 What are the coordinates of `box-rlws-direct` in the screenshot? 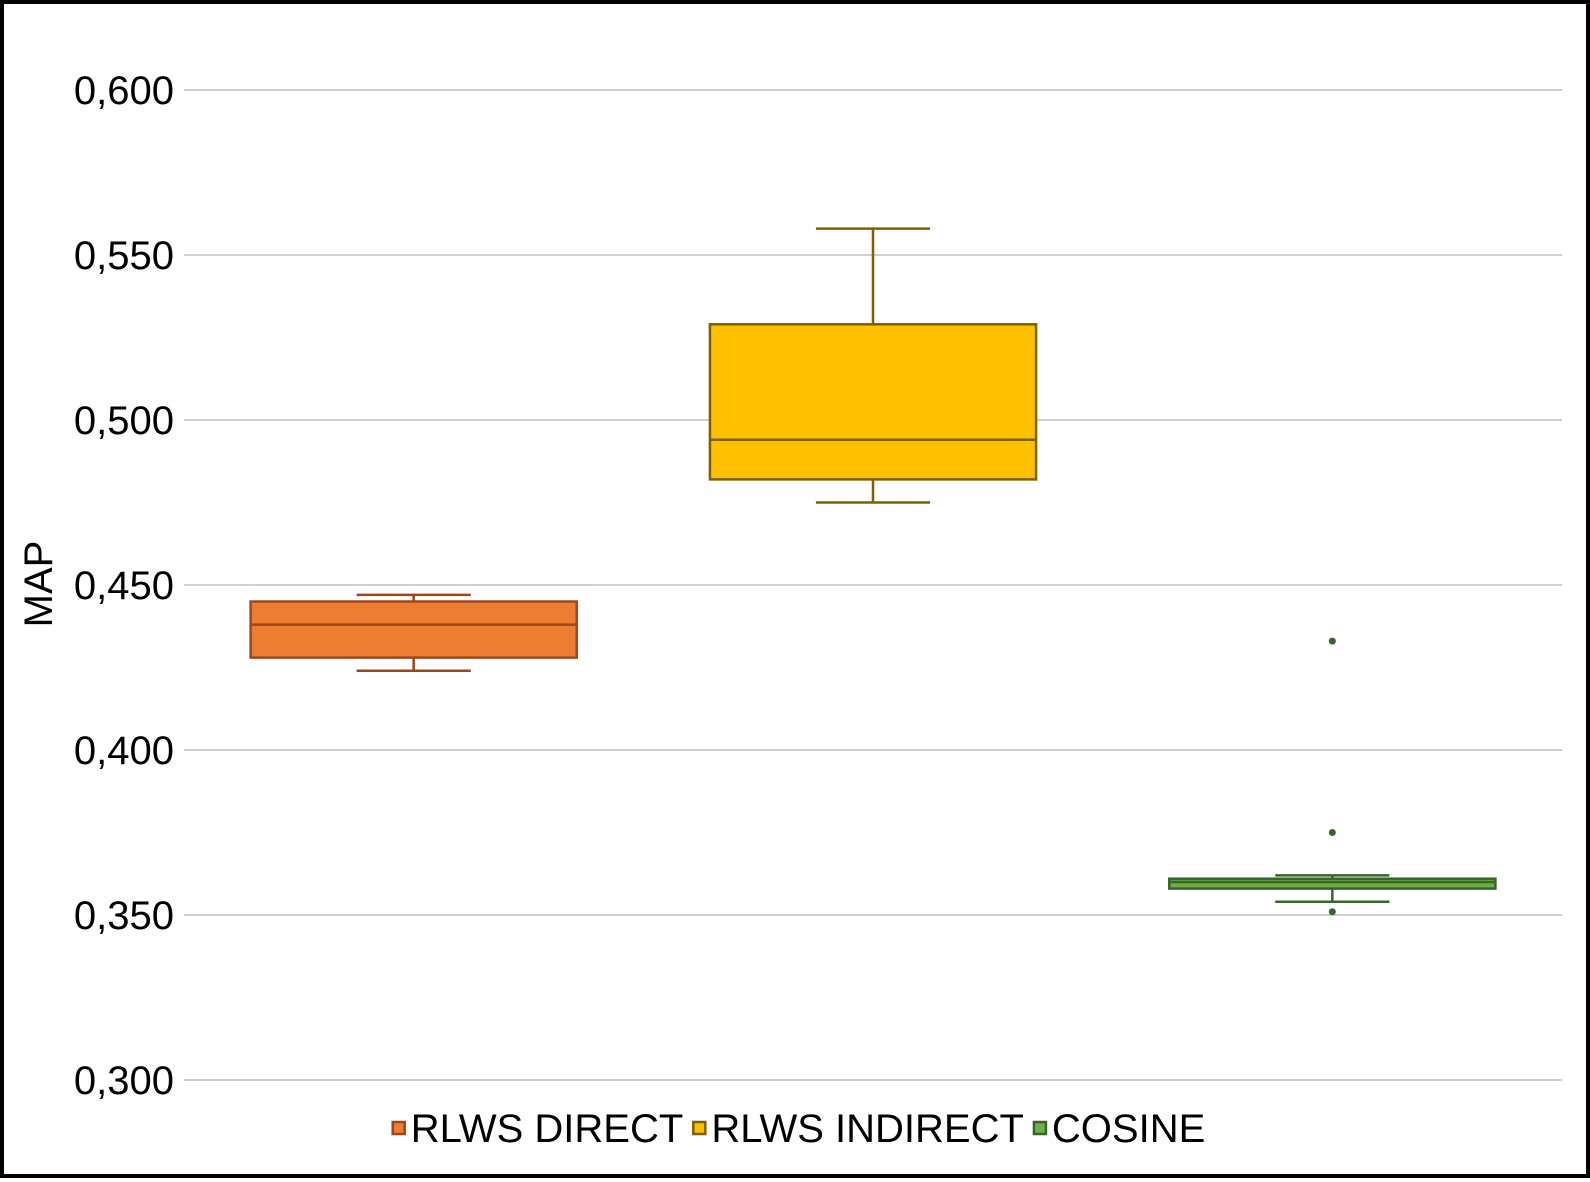 It's located at (413, 633).